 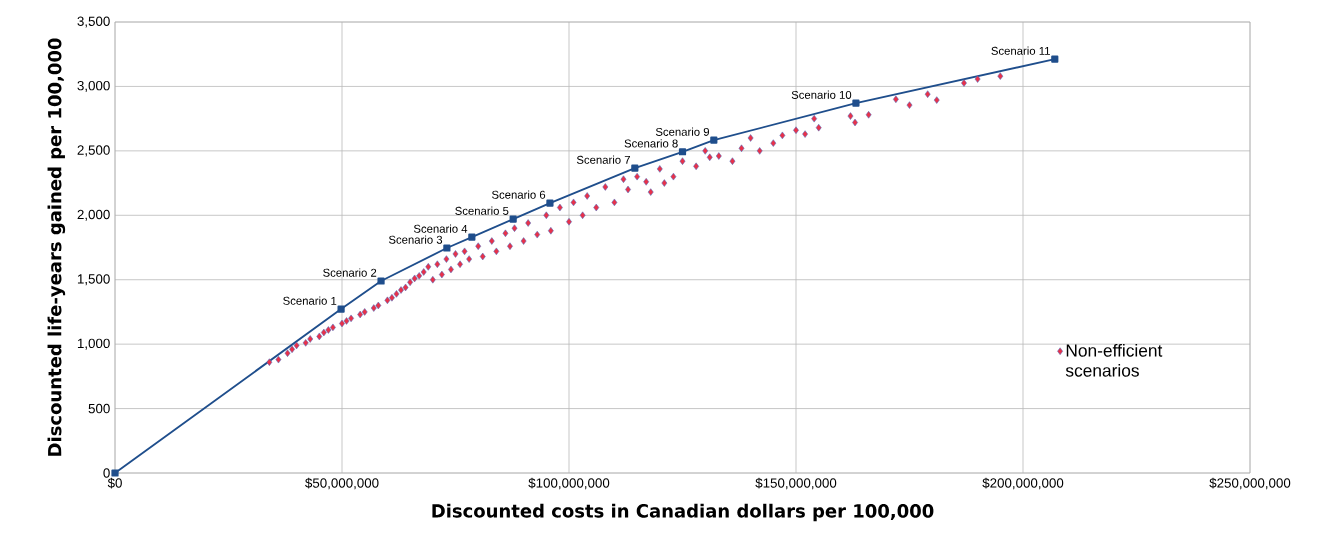 I want to click on x-tick-label: $50,000,000, so click(x=342, y=483).